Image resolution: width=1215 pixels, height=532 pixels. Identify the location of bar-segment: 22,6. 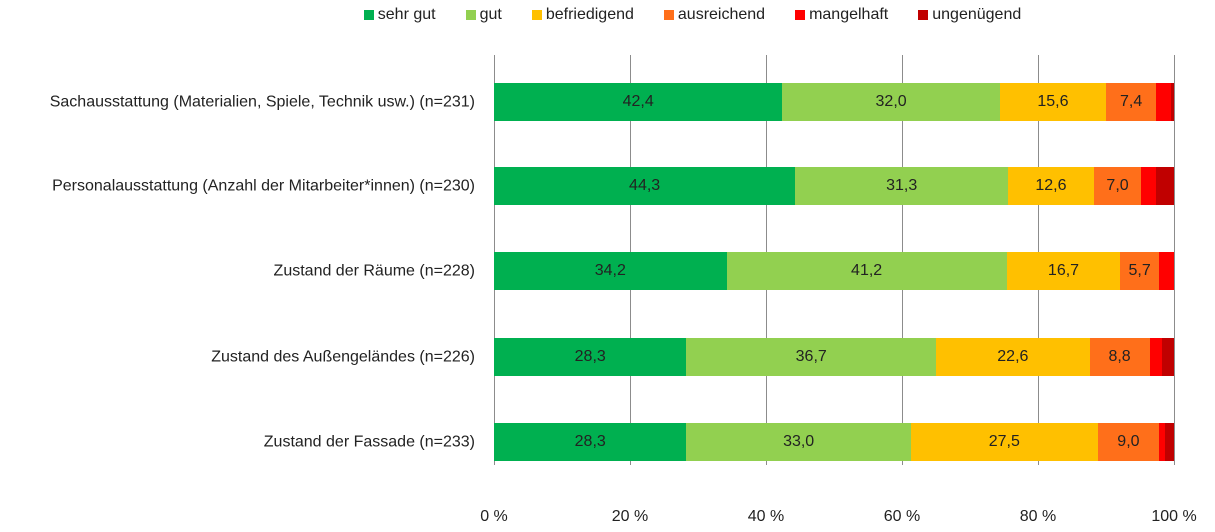
(1013, 357).